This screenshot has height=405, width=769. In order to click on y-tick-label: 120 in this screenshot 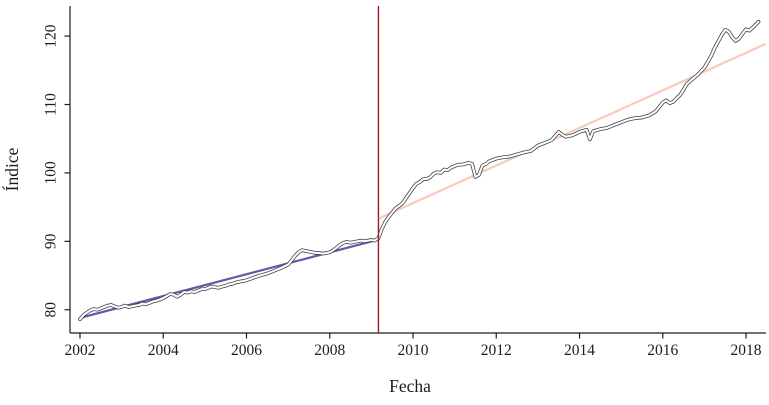, I will do `click(51, 36)`.